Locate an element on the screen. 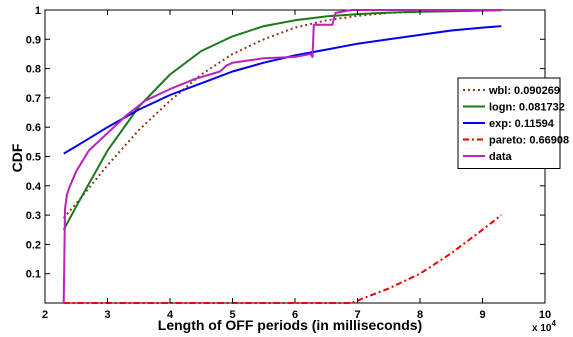  legend-label: logn: 0.081732 is located at coordinates (527, 108).